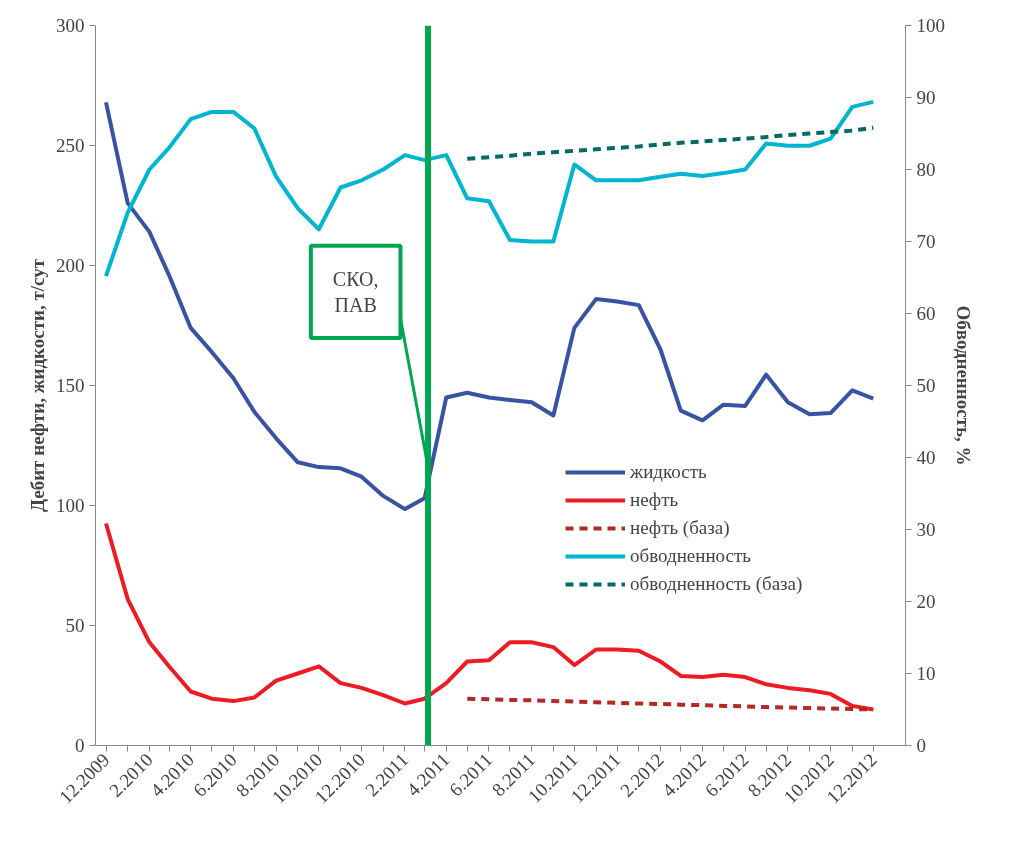  I want to click on y2-tick-label: 90, so click(926, 97).